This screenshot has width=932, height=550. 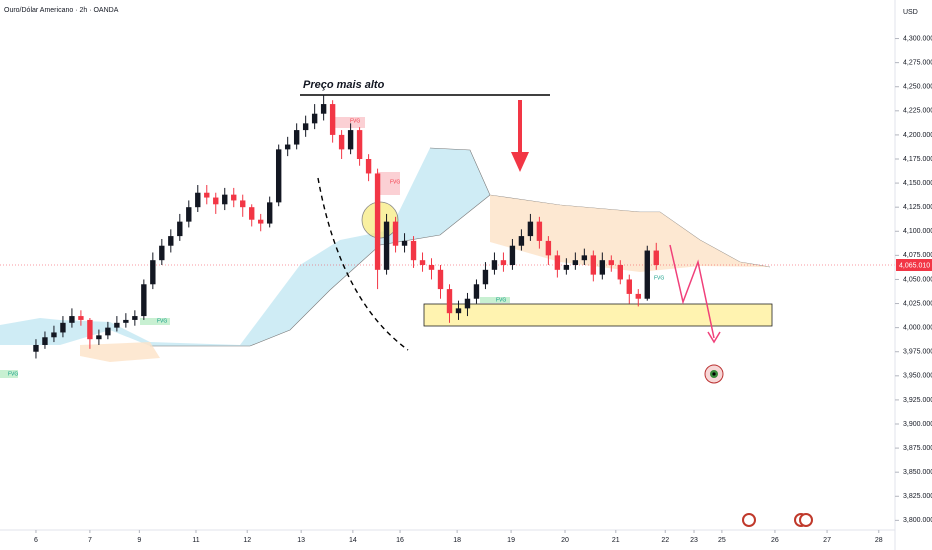 What do you see at coordinates (917, 135) in the screenshot?
I see `y-tick-label: 4,200.000` at bounding box center [917, 135].